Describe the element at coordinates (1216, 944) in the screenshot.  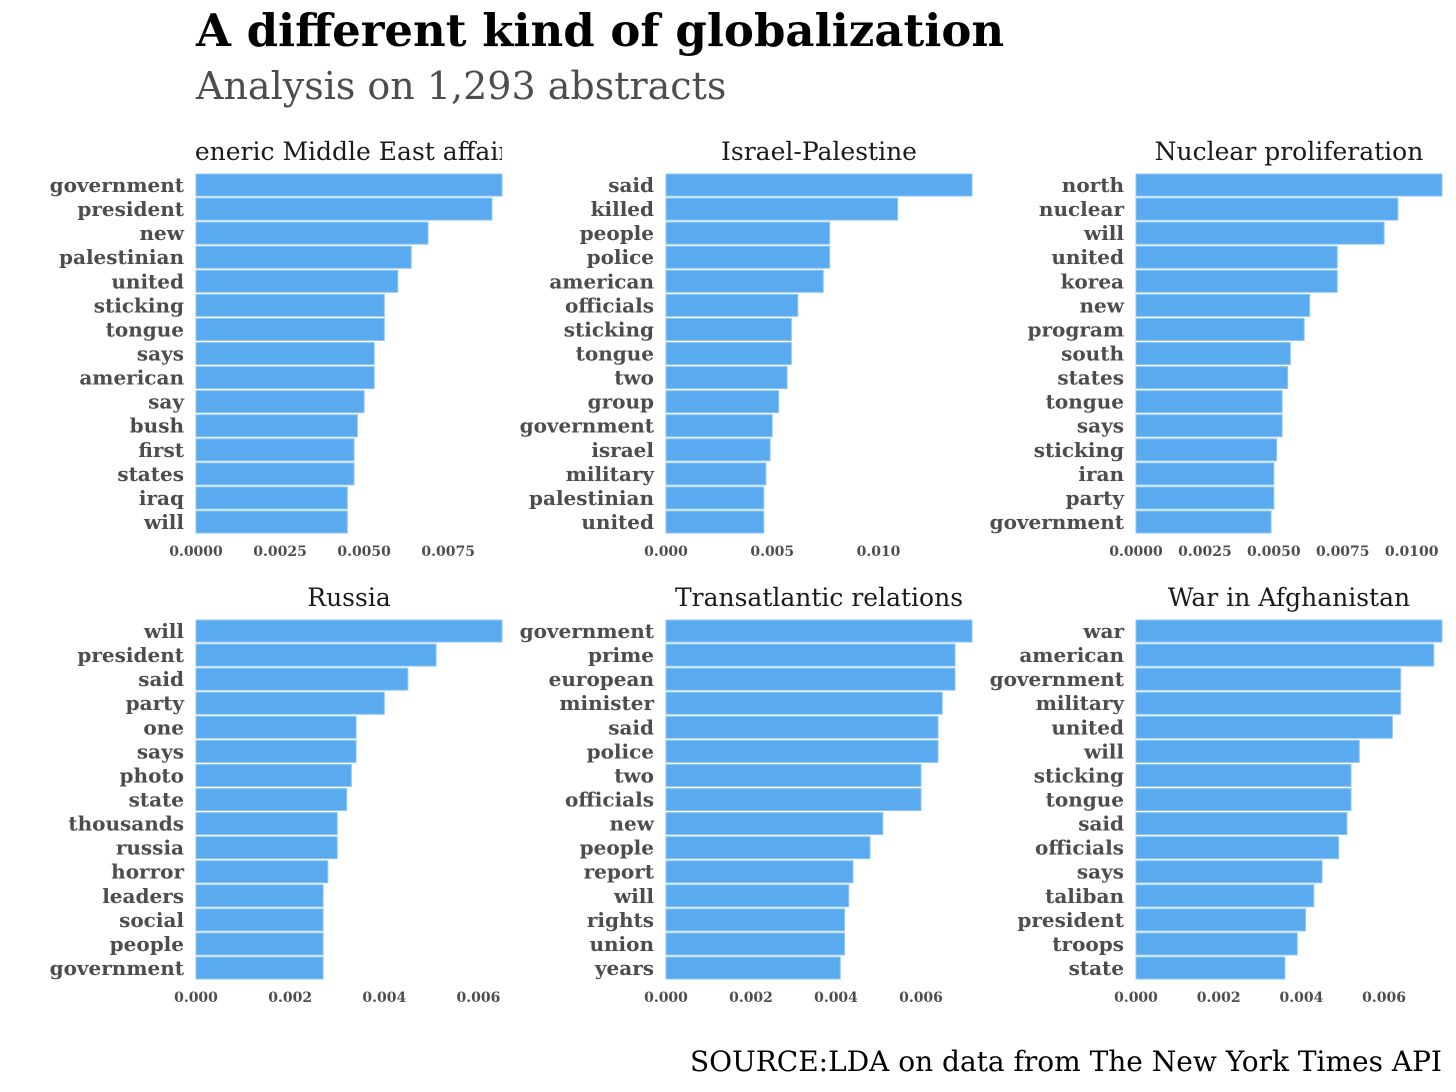
I see `bar-troops` at that location.